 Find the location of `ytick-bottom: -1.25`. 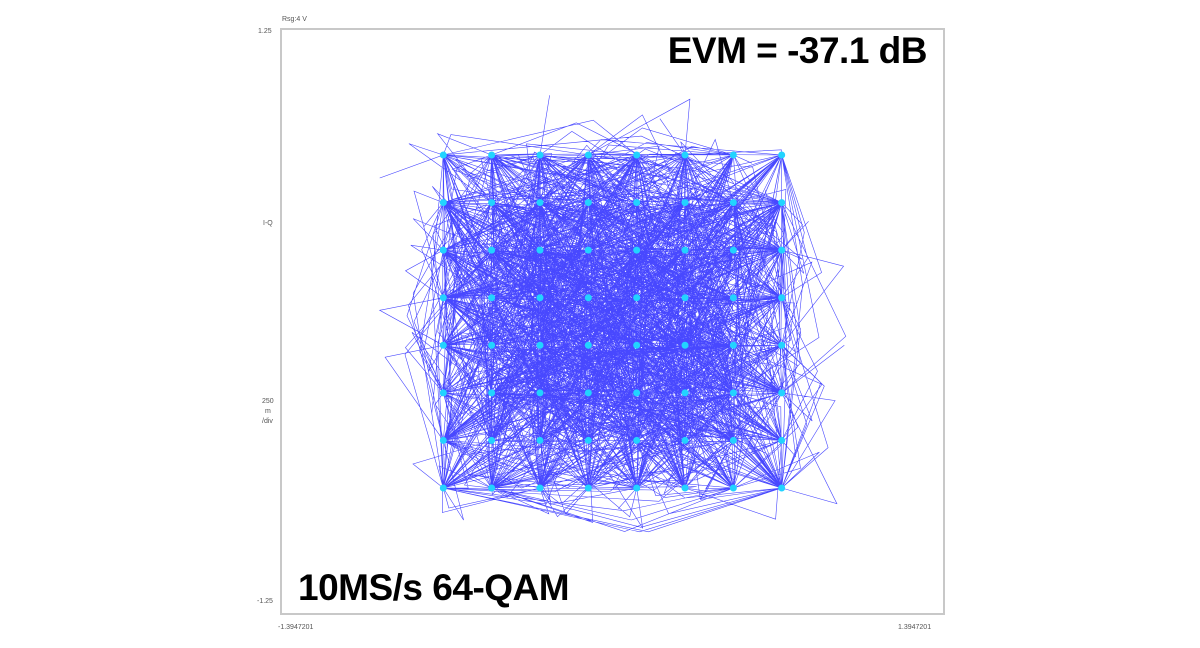

ytick-bottom: -1.25 is located at coordinates (265, 601).